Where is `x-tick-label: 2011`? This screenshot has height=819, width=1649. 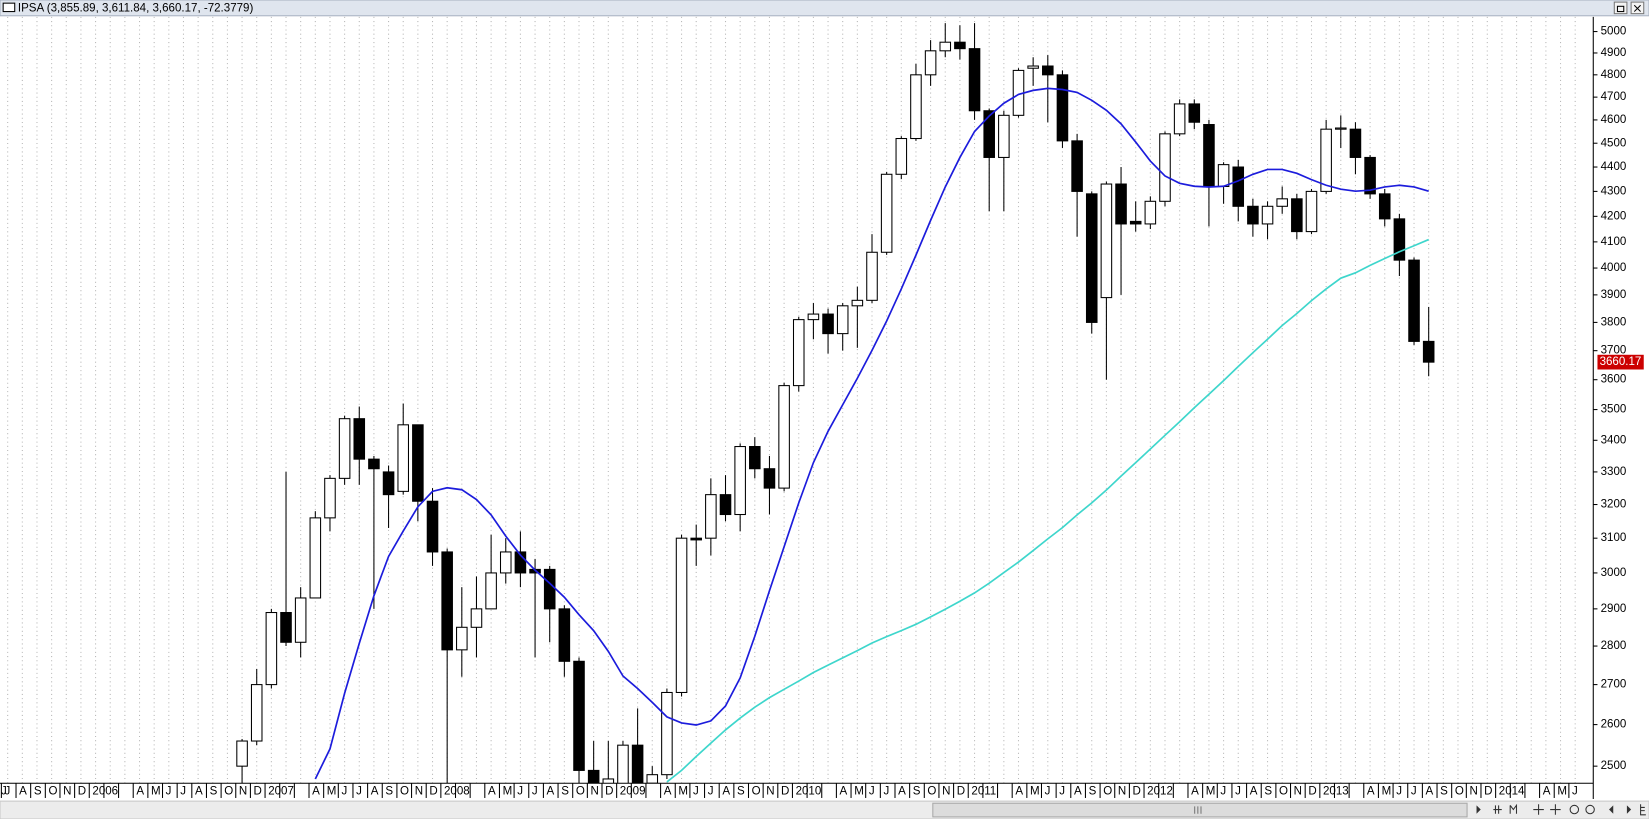
x-tick-label: 2011 is located at coordinates (983, 792).